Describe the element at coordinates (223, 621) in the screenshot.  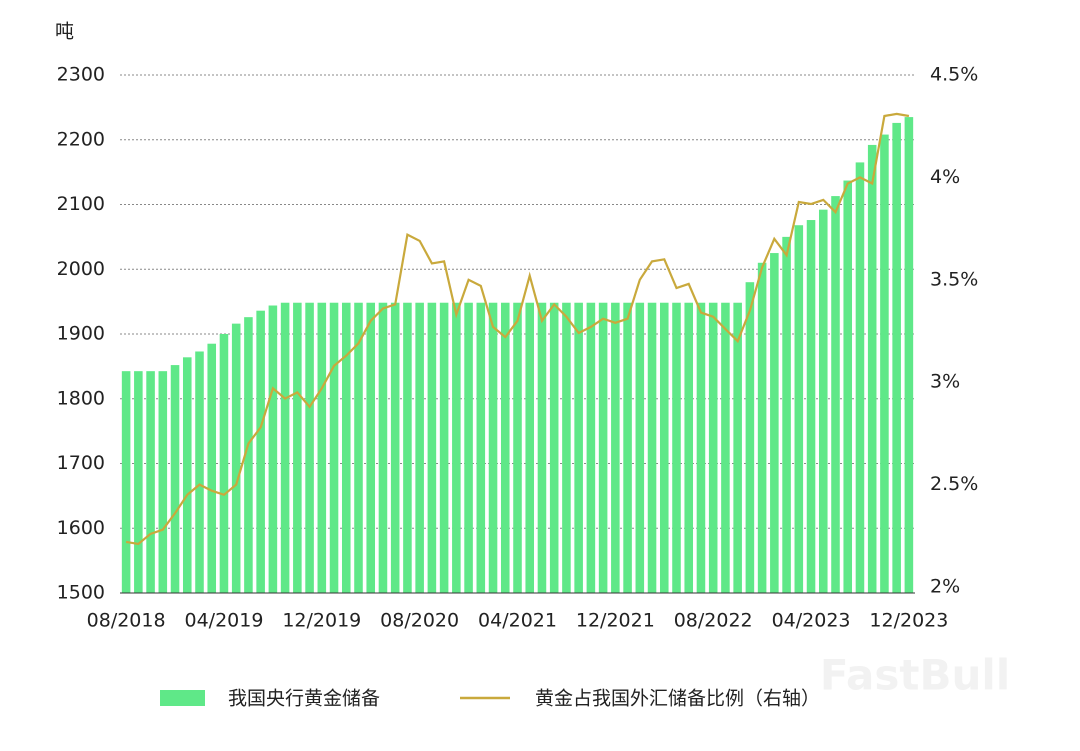
I see `x-tick-label: 04/2019` at that location.